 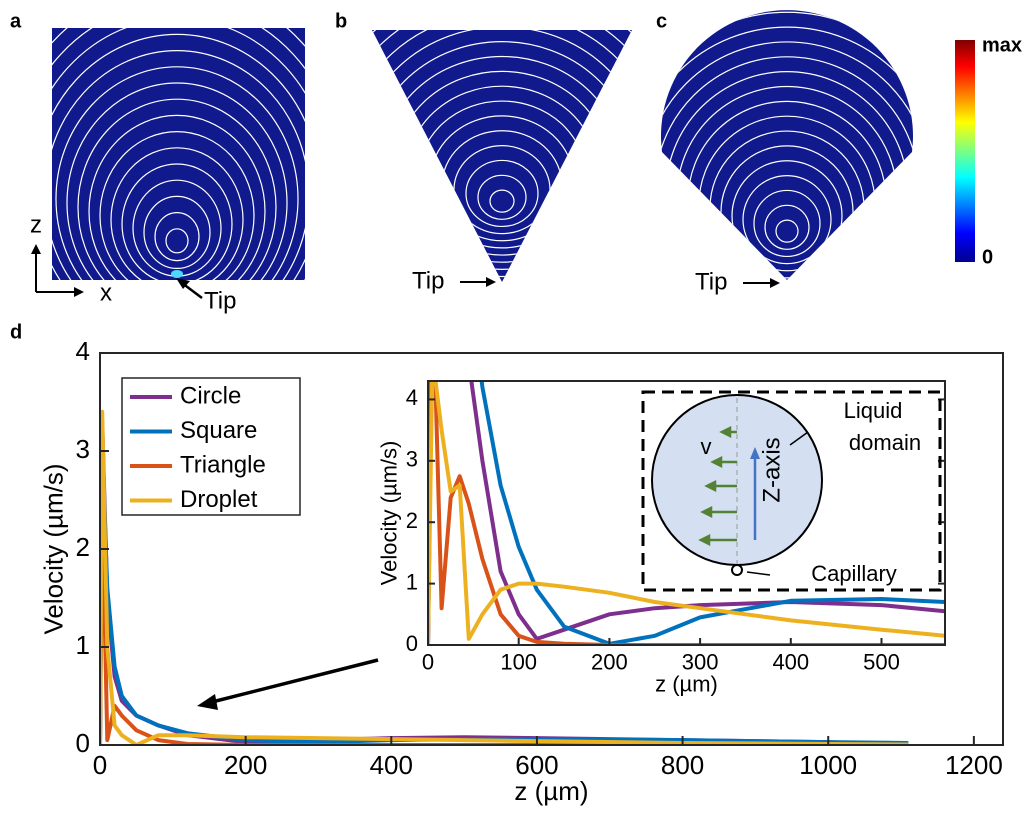 What do you see at coordinates (36, 224) in the screenshot?
I see `axis-label: z` at bounding box center [36, 224].